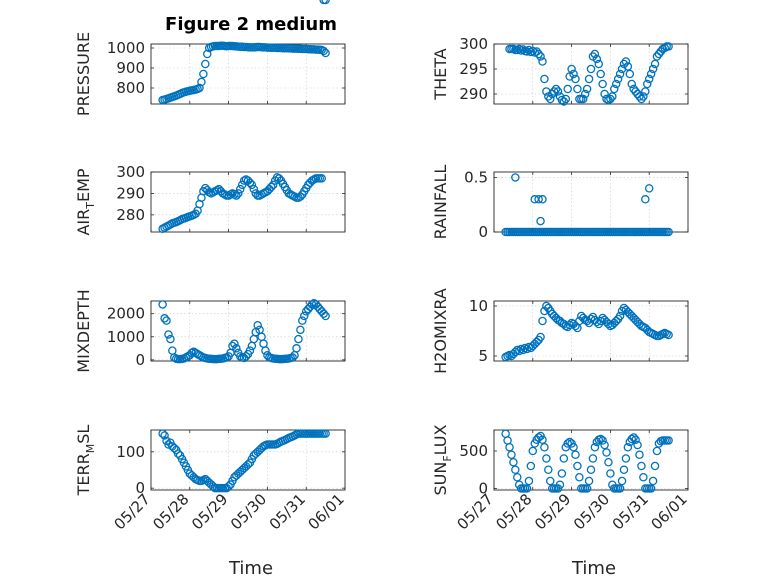 The image size is (778, 583). I want to click on y-tick-label: 0.5, so click(476, 177).